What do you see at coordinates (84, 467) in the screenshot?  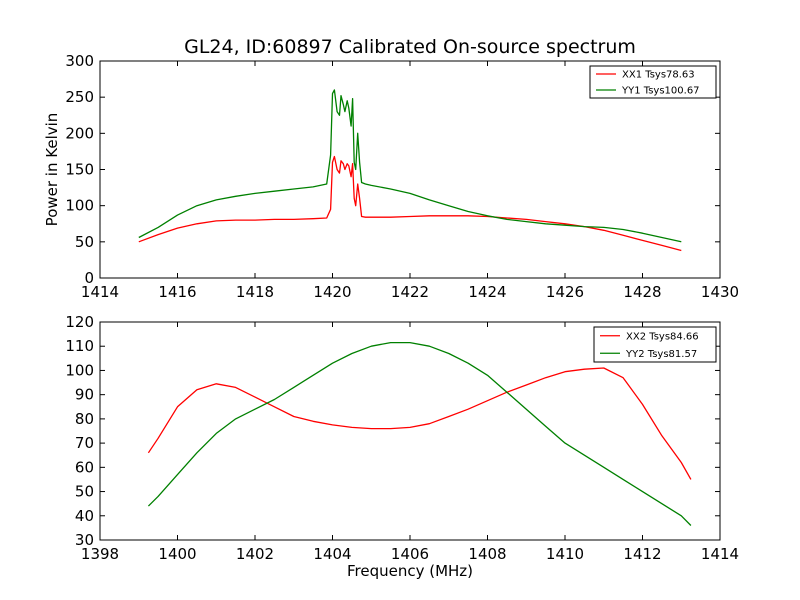 I see `y-tick-label: 60` at bounding box center [84, 467].